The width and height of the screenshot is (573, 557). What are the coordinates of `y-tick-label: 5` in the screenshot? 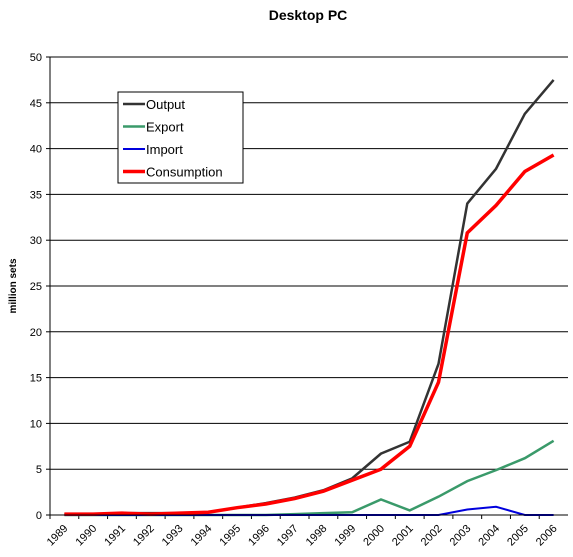 It's located at (39, 470).